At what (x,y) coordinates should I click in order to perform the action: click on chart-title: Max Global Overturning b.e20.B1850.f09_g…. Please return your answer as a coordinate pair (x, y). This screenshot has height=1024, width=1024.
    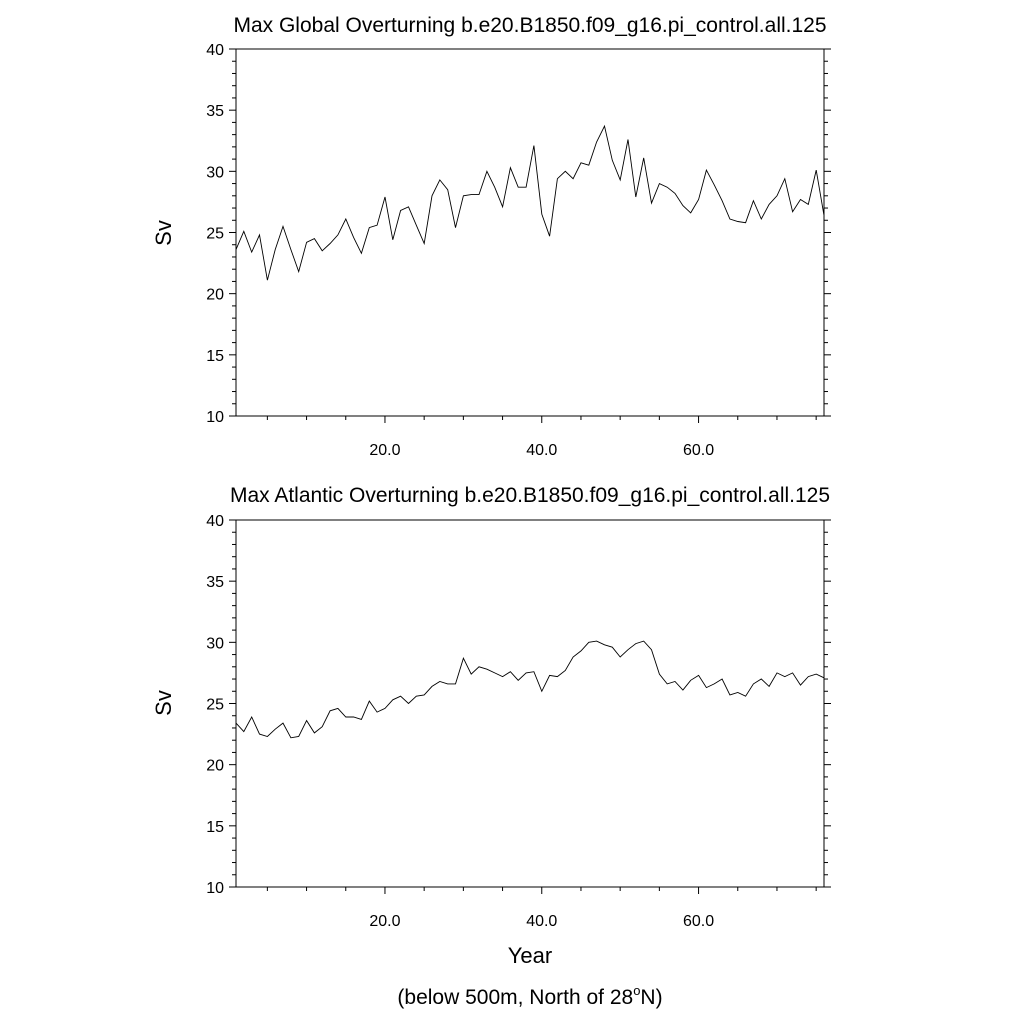
    Looking at the image, I should click on (529, 25).